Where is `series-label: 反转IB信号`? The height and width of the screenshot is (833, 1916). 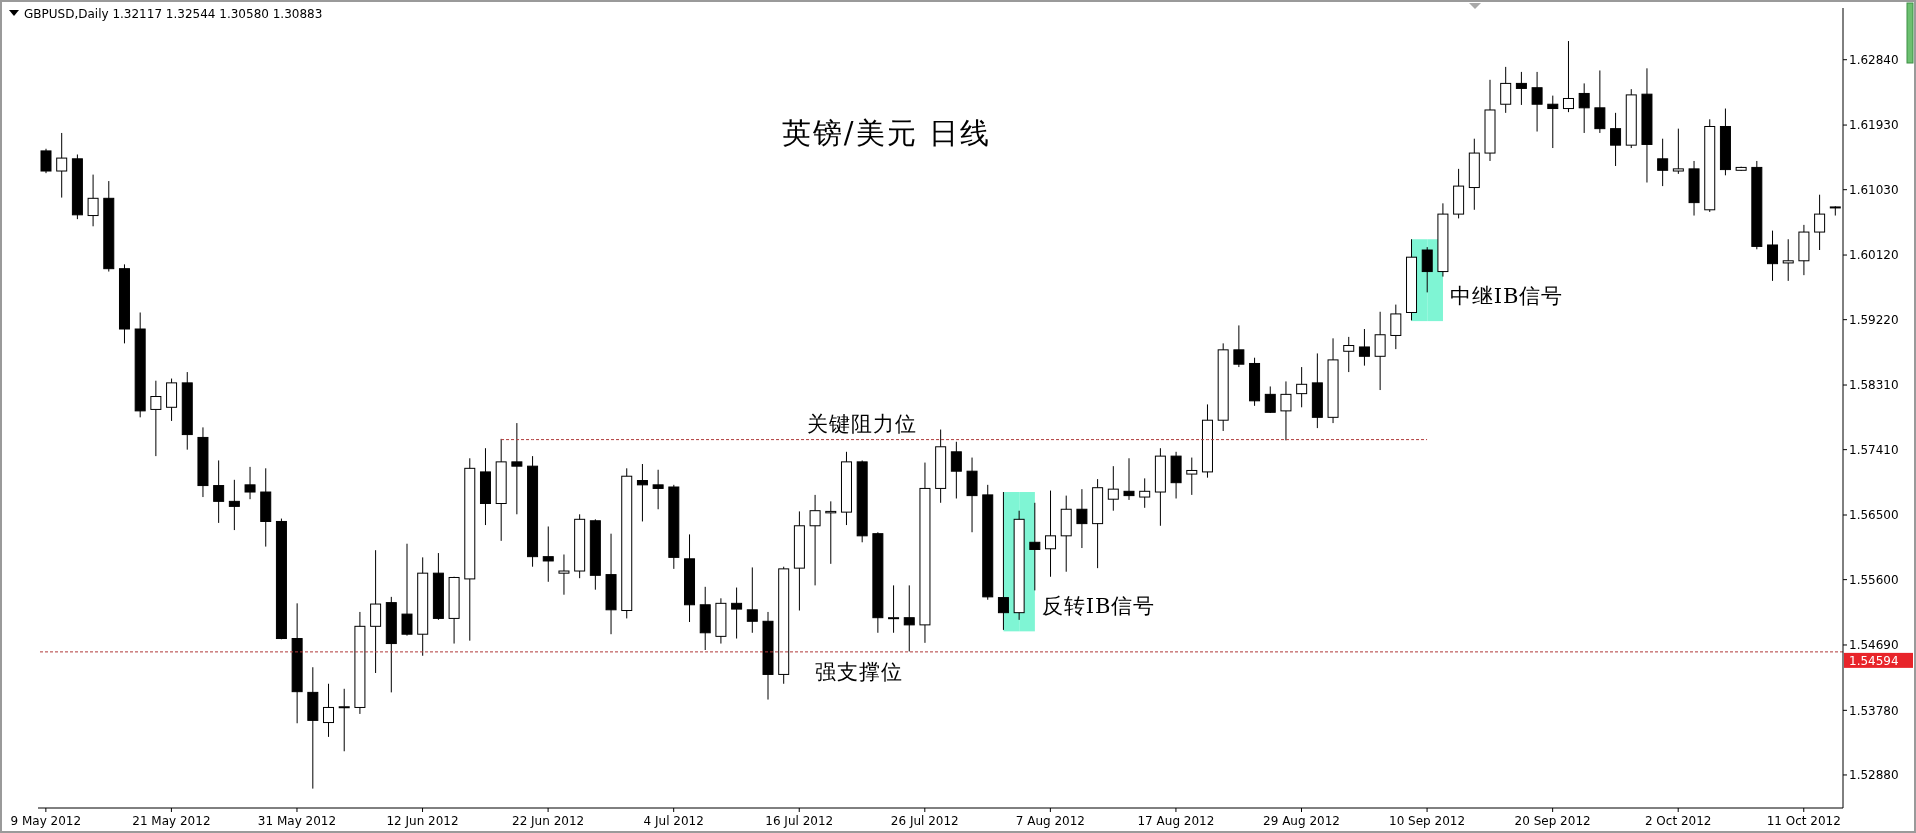 series-label: 反转IB信号 is located at coordinates (1098, 606).